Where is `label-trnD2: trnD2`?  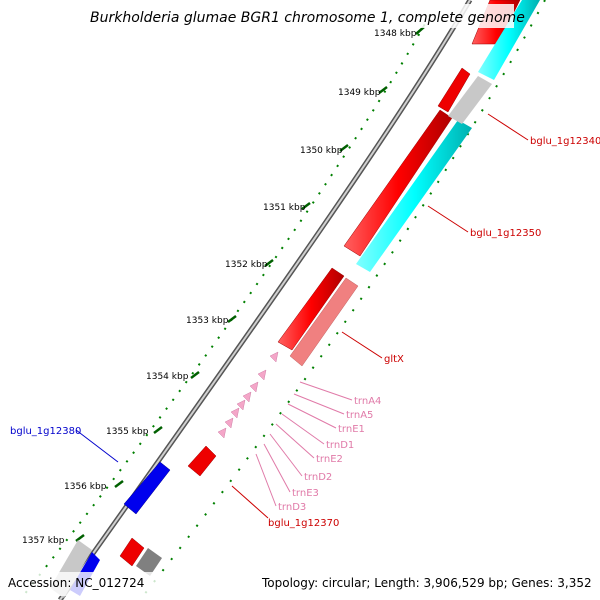 label-trnD2: trnD2 is located at coordinates (318, 477).